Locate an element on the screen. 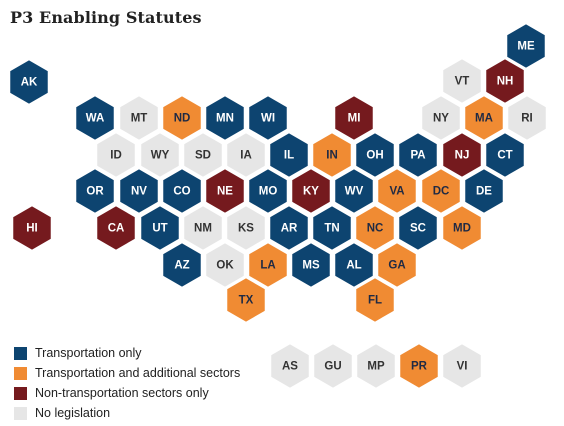 The height and width of the screenshot is (426, 564). state-tile-in: IN is located at coordinates (332, 155).